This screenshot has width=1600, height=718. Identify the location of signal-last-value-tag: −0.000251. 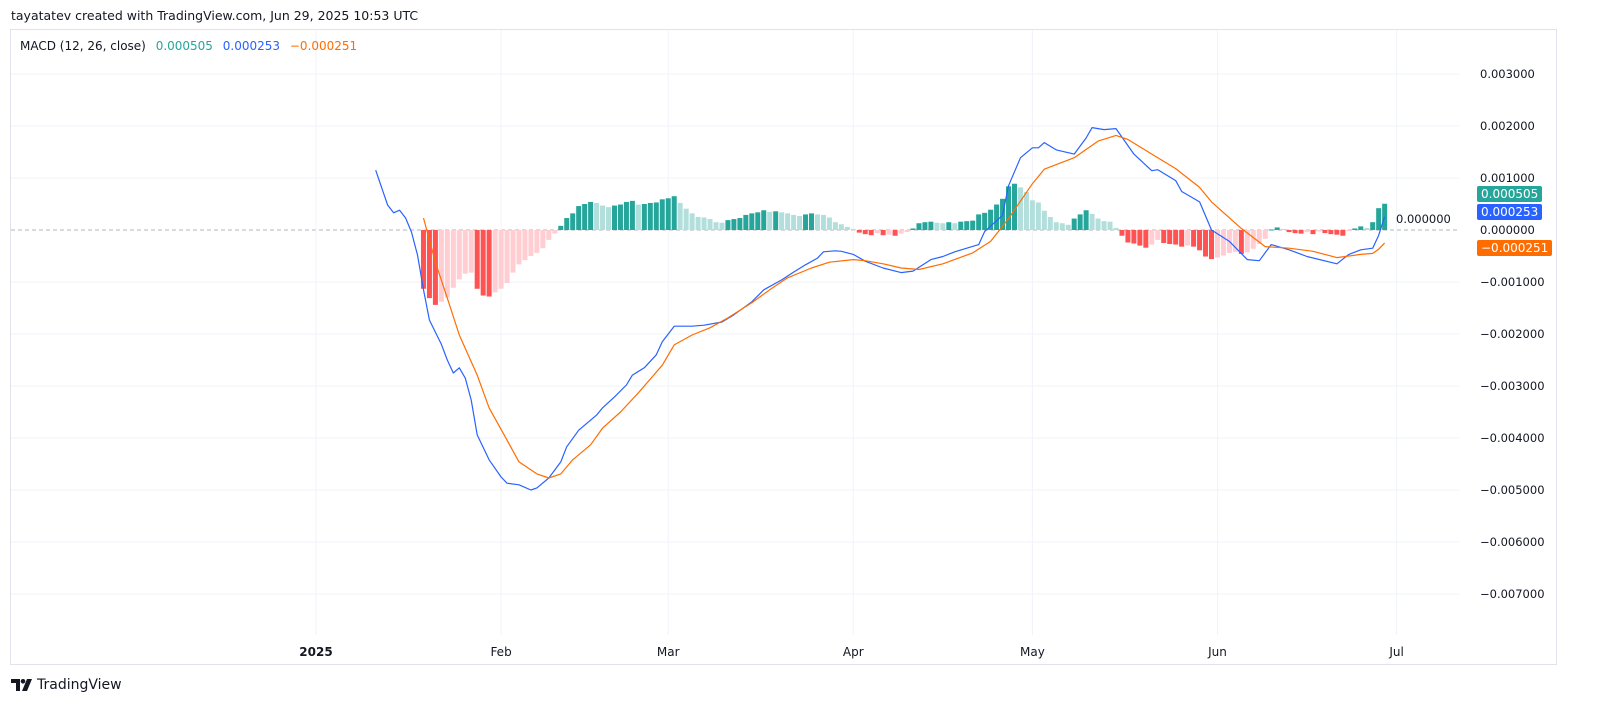
(1515, 248).